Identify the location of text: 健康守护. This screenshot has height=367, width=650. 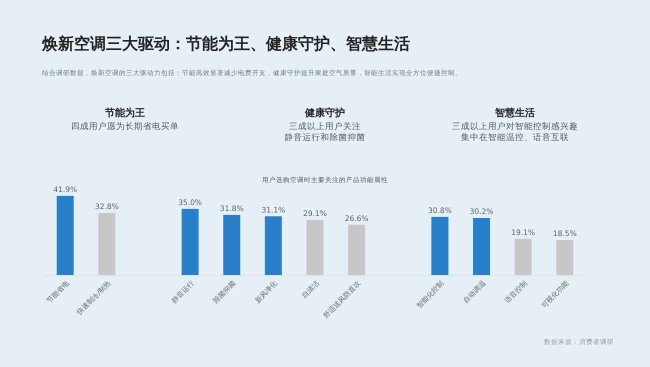
(325, 113).